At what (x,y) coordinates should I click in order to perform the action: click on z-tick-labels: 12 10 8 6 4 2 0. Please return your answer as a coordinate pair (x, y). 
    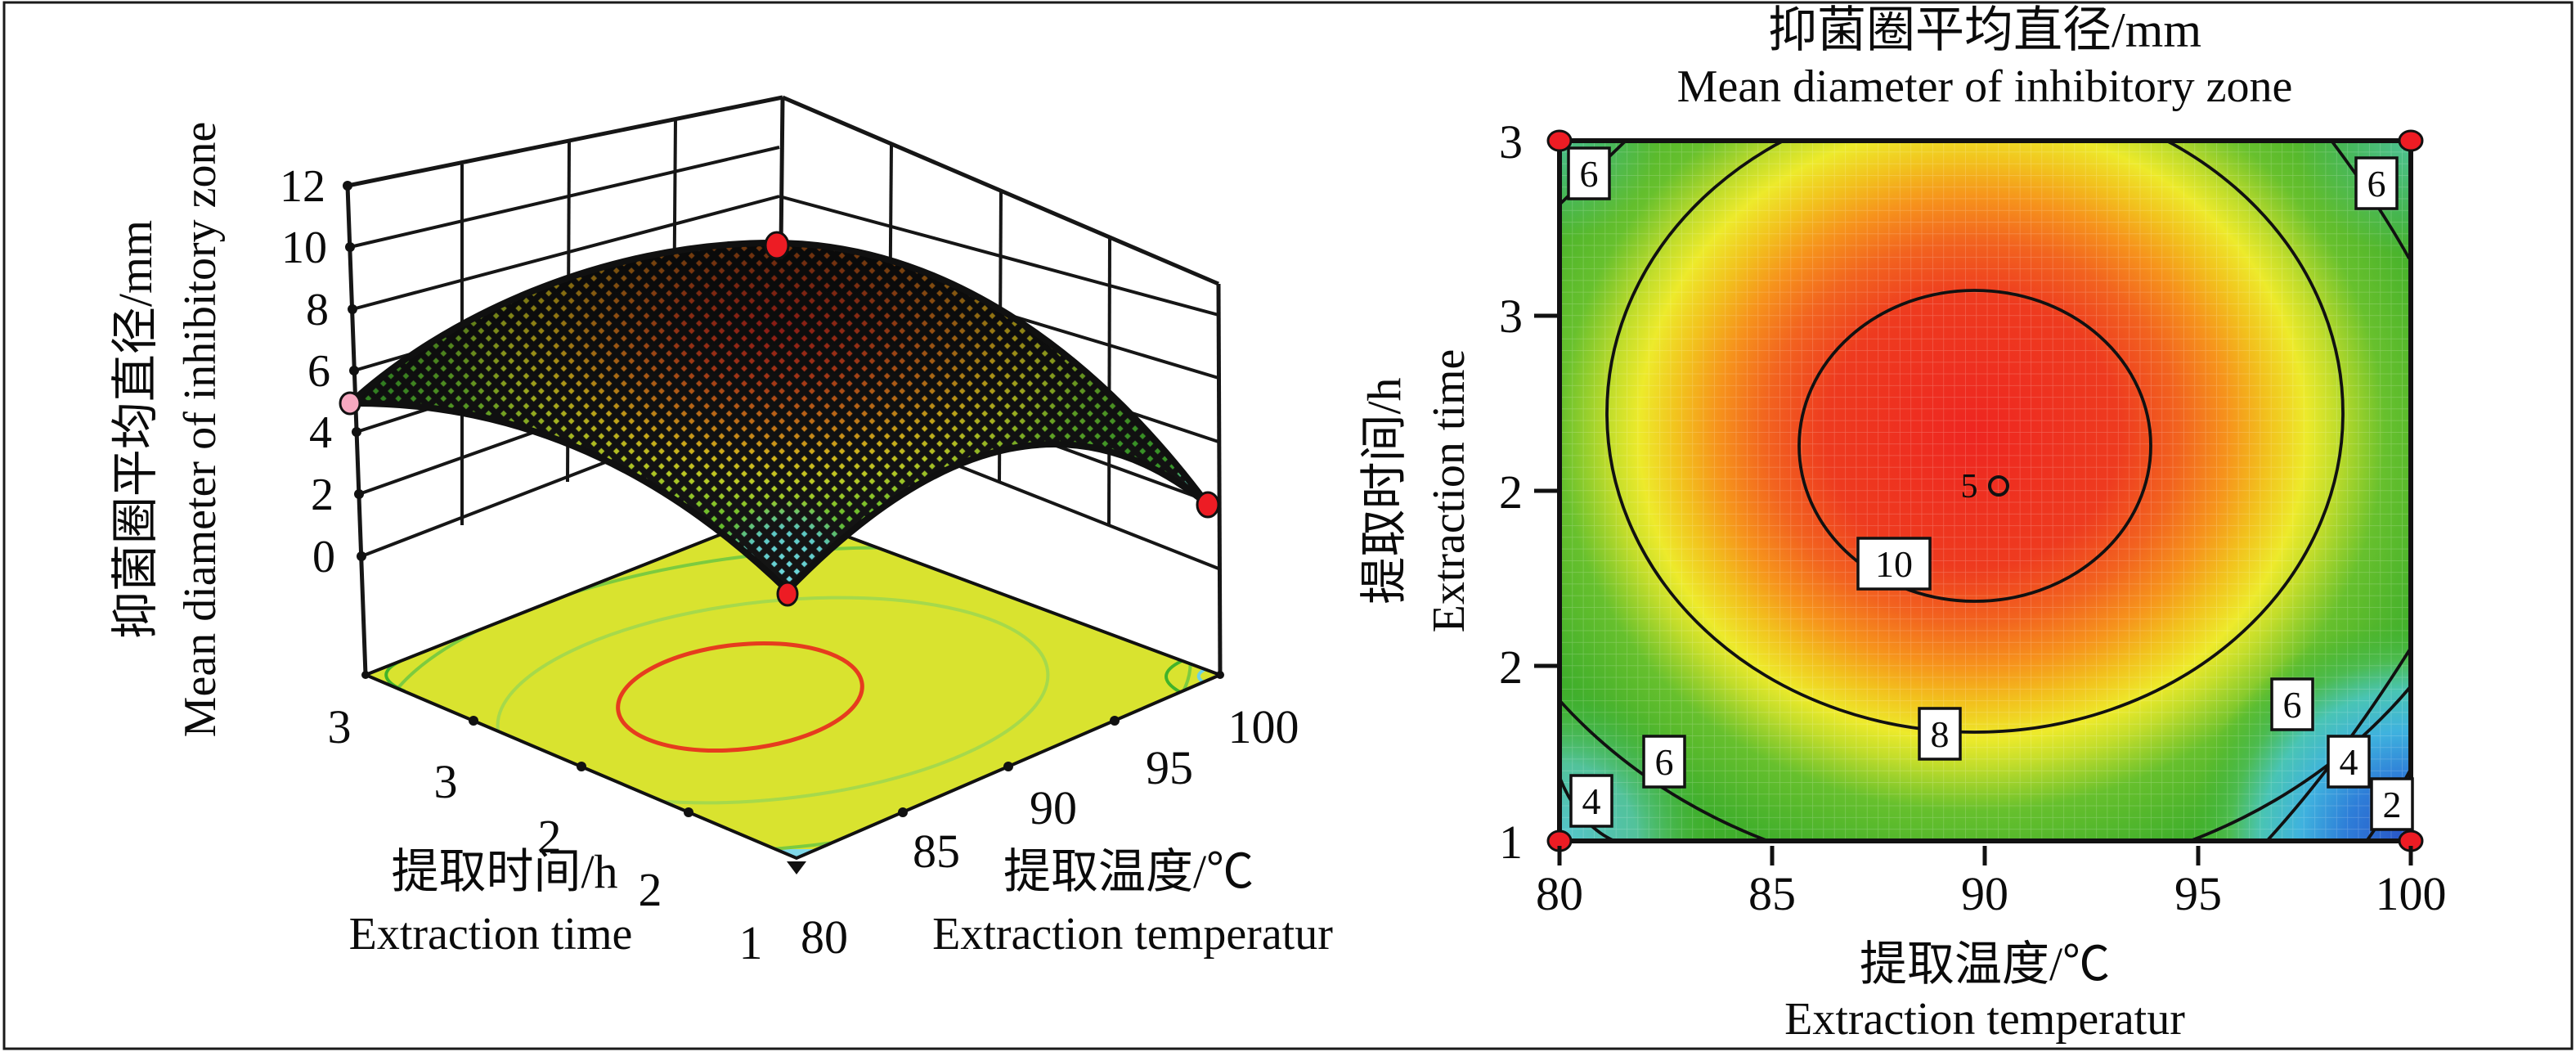
    Looking at the image, I should click on (307, 371).